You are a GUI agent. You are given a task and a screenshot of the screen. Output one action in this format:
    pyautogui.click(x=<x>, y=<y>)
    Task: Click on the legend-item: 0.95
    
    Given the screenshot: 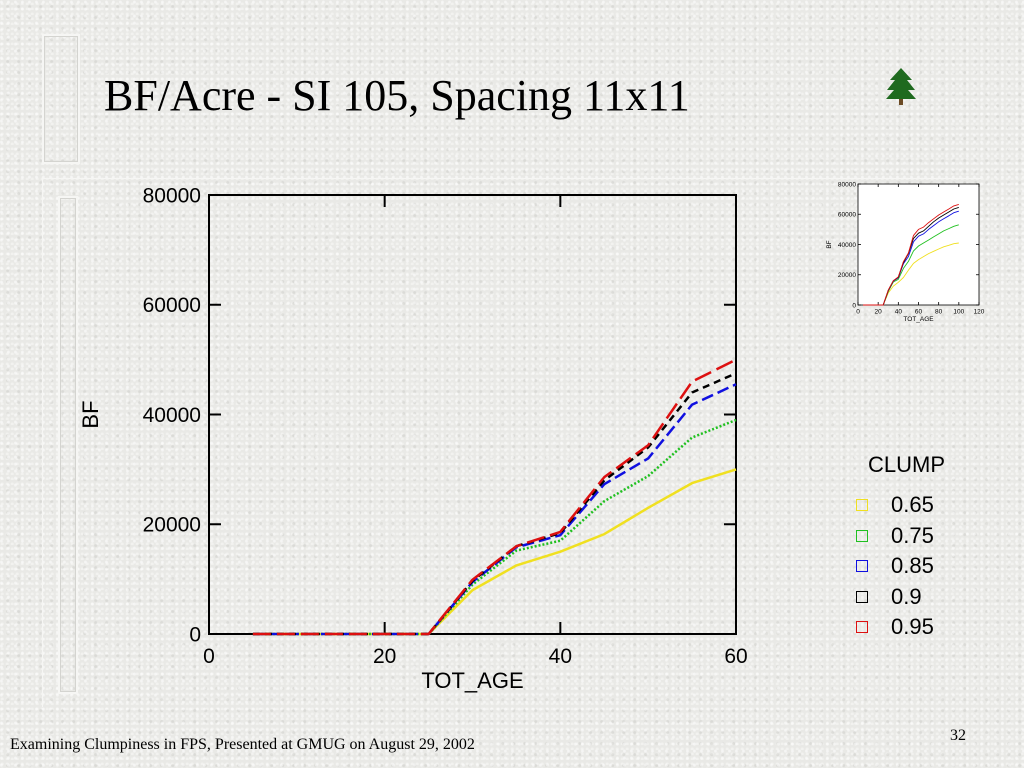 What is the action you would take?
    pyautogui.click(x=921, y=627)
    